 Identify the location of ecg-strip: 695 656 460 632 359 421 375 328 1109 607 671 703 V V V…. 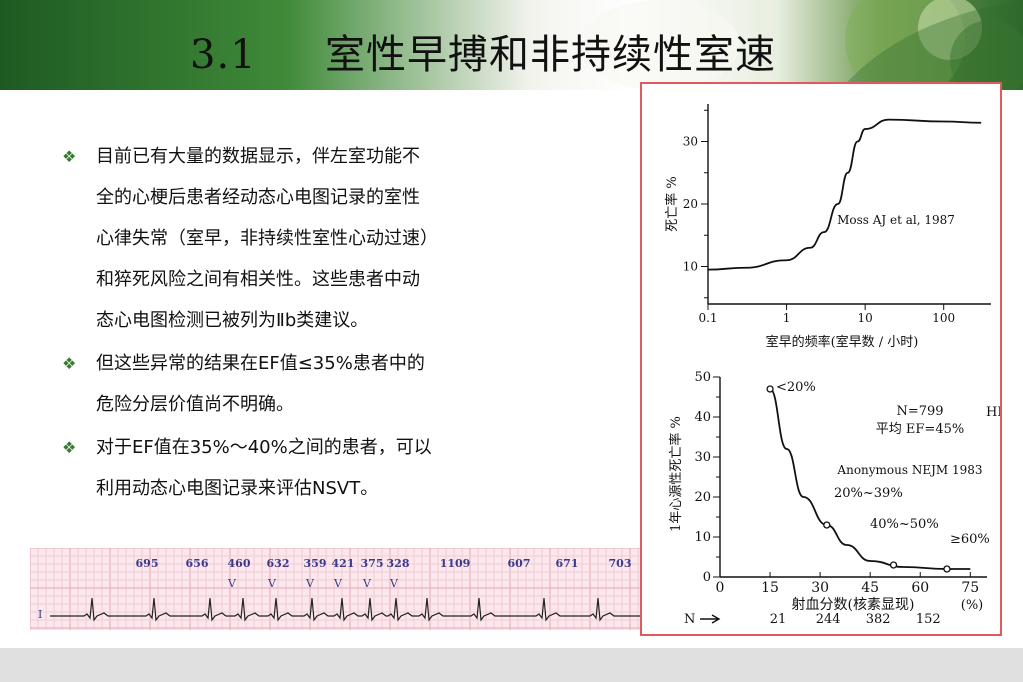
(350, 589).